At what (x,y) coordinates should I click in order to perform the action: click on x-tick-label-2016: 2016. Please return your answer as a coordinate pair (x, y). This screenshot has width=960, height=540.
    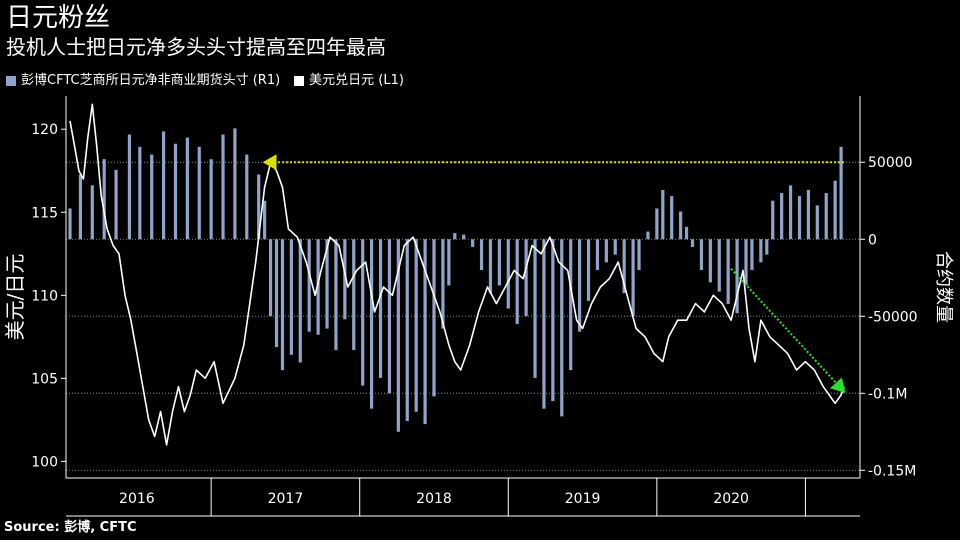
    Looking at the image, I should click on (137, 499).